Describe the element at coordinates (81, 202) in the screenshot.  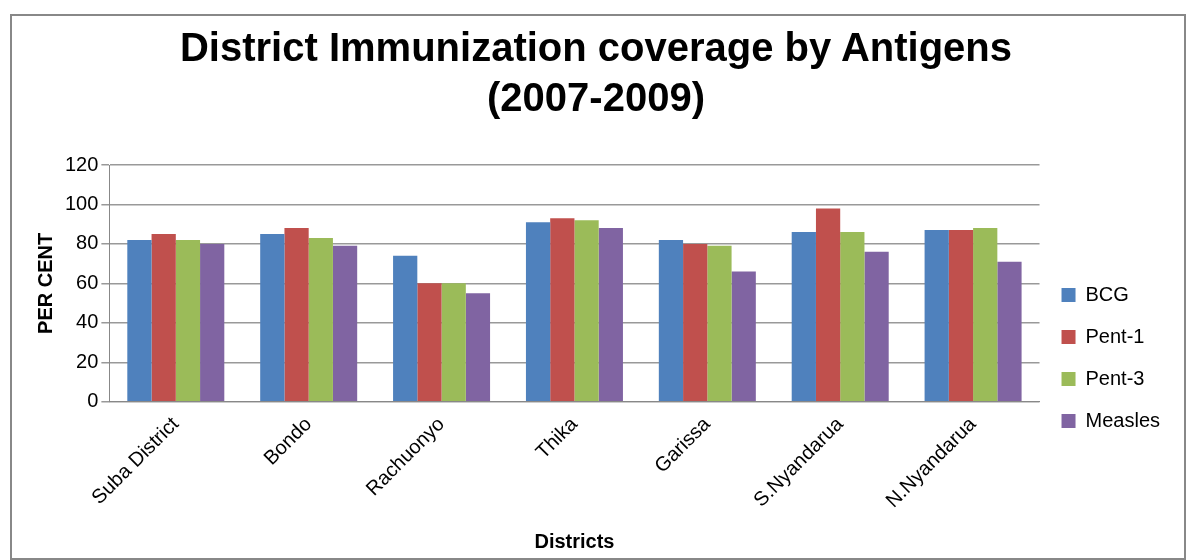
I see `y-tick-label: 100` at that location.